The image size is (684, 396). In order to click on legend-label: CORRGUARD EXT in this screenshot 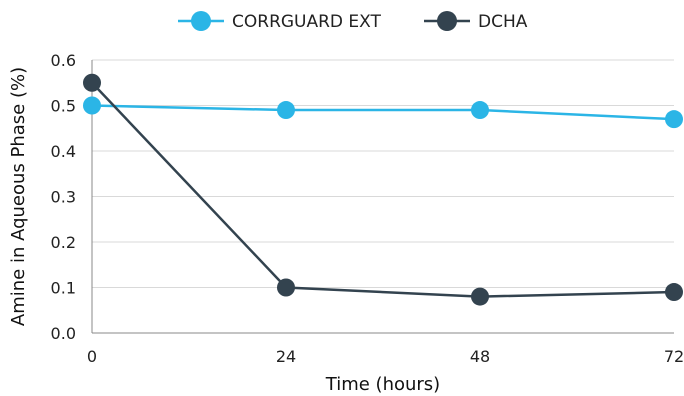, I will do `click(307, 22)`.